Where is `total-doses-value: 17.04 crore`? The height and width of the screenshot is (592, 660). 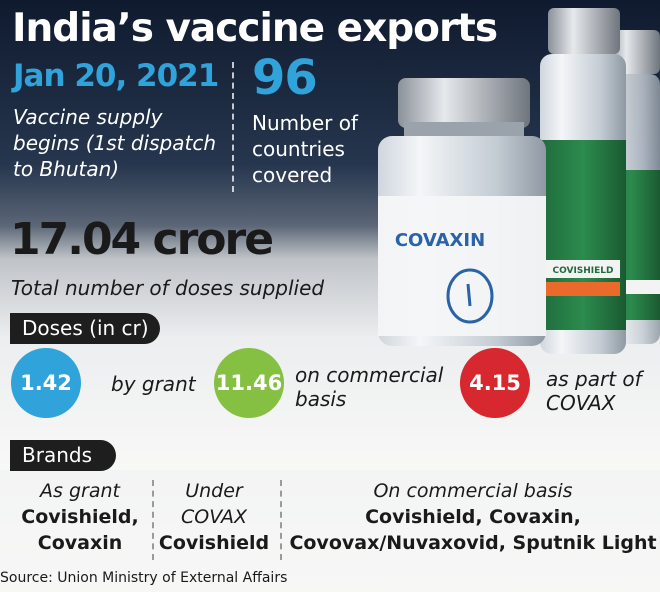
total-doses-value: 17.04 crore is located at coordinates (142, 239).